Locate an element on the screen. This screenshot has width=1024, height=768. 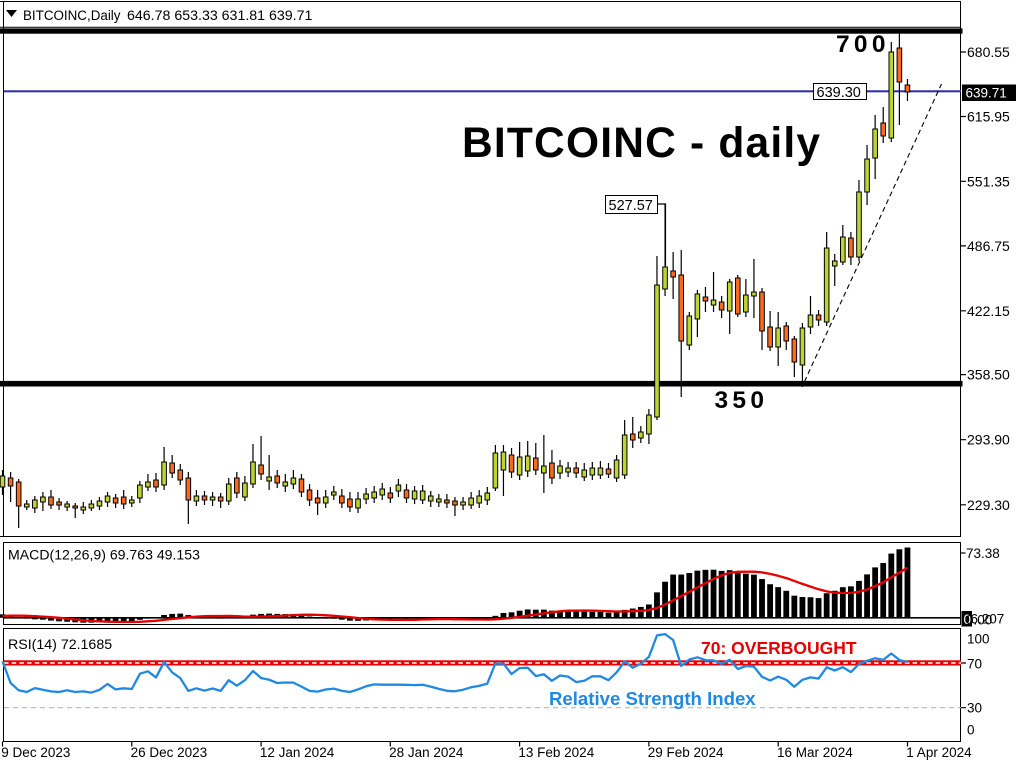
svg-text: 551.35 is located at coordinates (988, 181).